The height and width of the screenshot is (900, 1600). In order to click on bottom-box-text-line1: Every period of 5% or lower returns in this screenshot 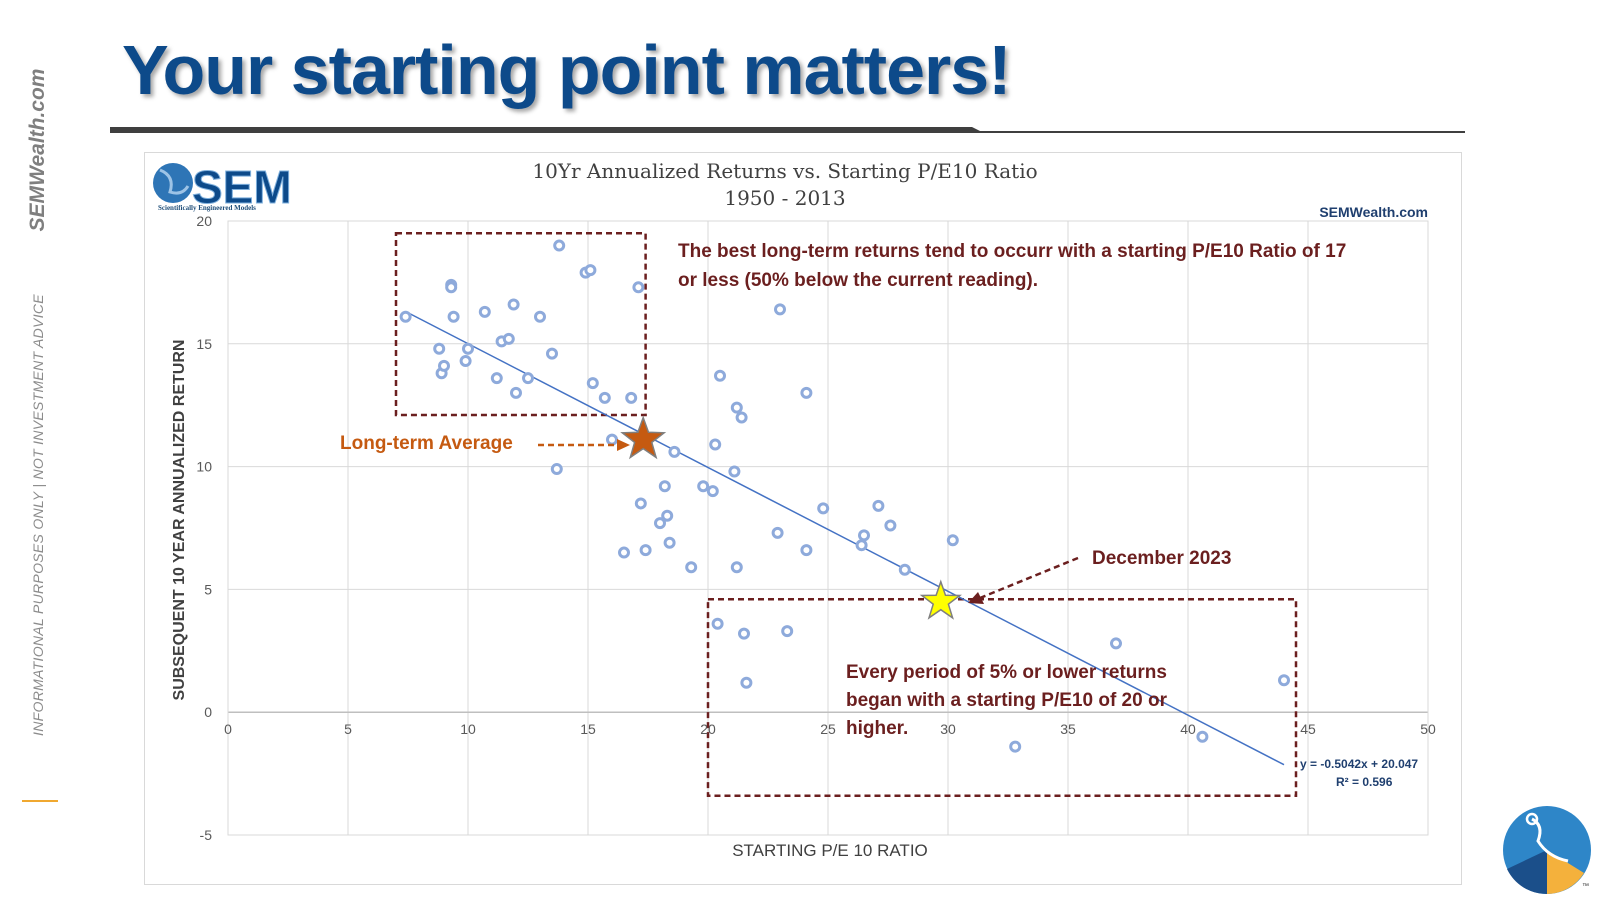, I will do `click(1006, 672)`.